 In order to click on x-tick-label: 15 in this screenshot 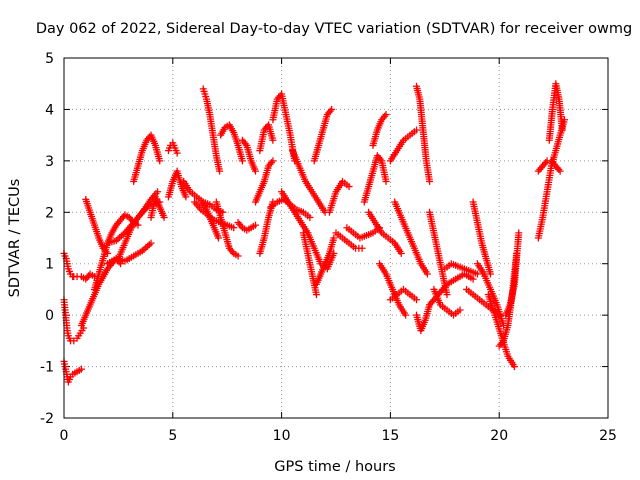, I will do `click(390, 436)`.